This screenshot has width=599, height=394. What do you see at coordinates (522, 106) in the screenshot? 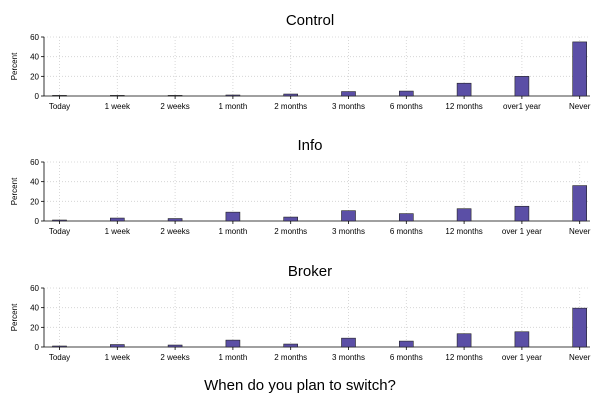
I see `x-tick-label: over1 year` at bounding box center [522, 106].